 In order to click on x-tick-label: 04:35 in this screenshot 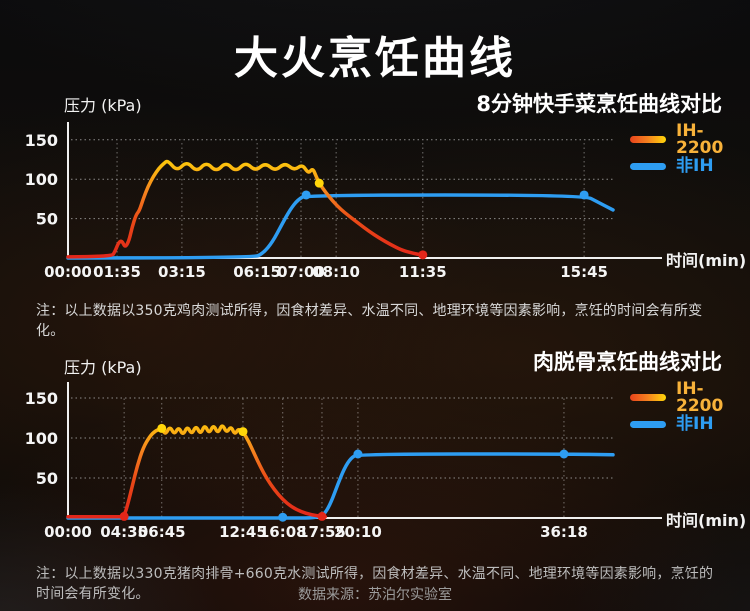, I will do `click(124, 532)`.